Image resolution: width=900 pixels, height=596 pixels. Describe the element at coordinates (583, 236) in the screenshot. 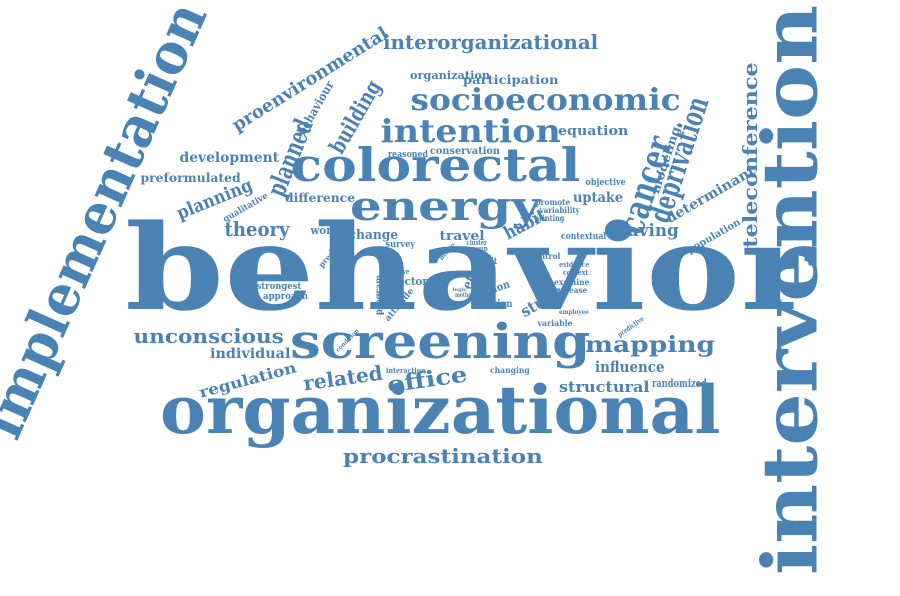

I see `word-contextual: contextual` at that location.